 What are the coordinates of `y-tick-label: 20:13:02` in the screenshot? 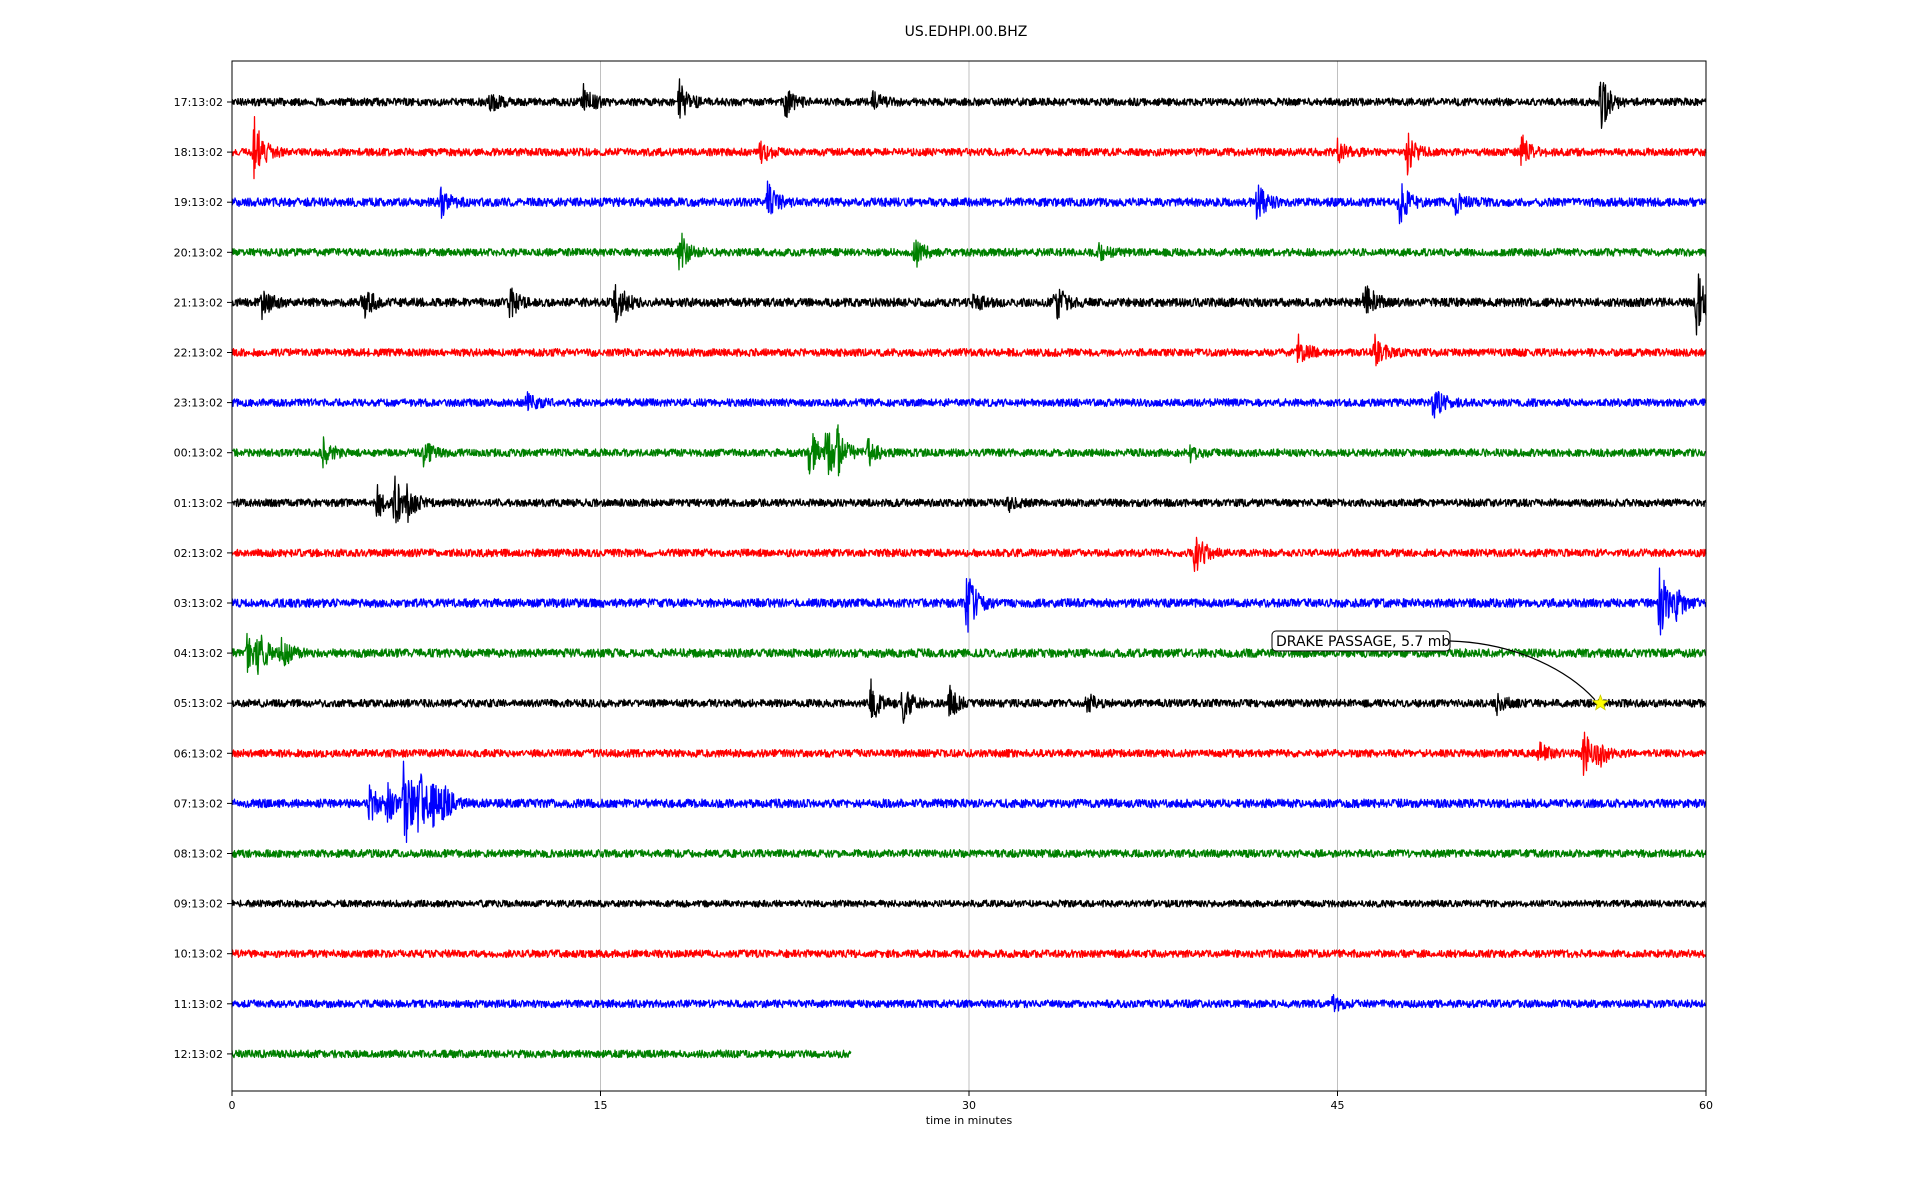 It's located at (198, 252).